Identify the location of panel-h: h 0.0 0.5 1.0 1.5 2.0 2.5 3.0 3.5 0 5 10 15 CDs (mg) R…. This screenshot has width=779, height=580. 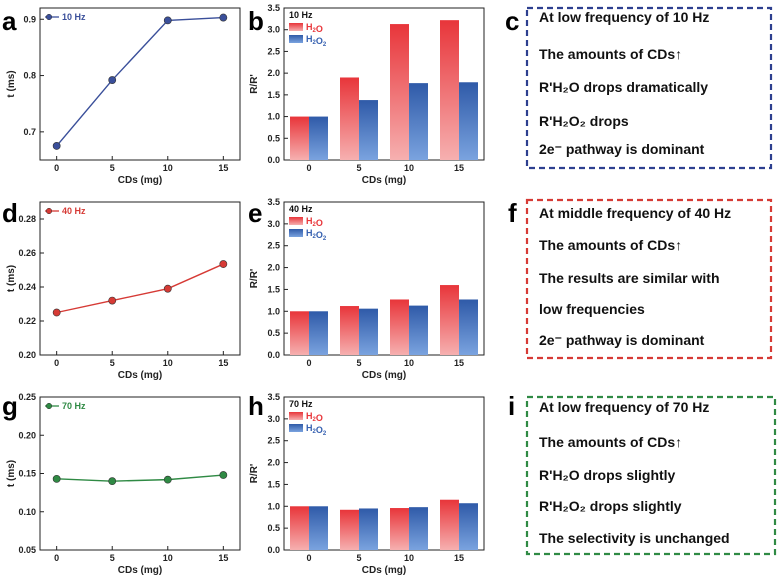
(366, 483).